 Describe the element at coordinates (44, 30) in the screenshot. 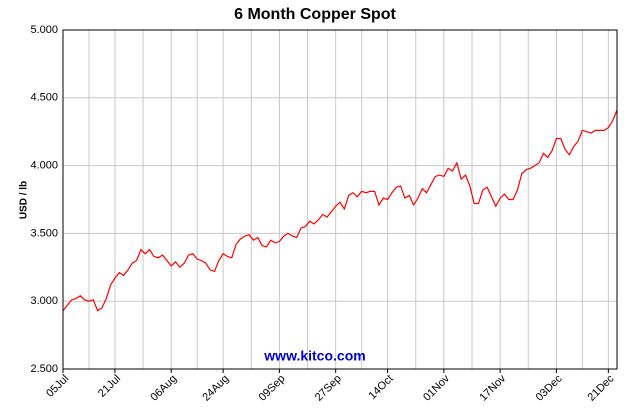

I see `y-tick-label: 5.000` at that location.